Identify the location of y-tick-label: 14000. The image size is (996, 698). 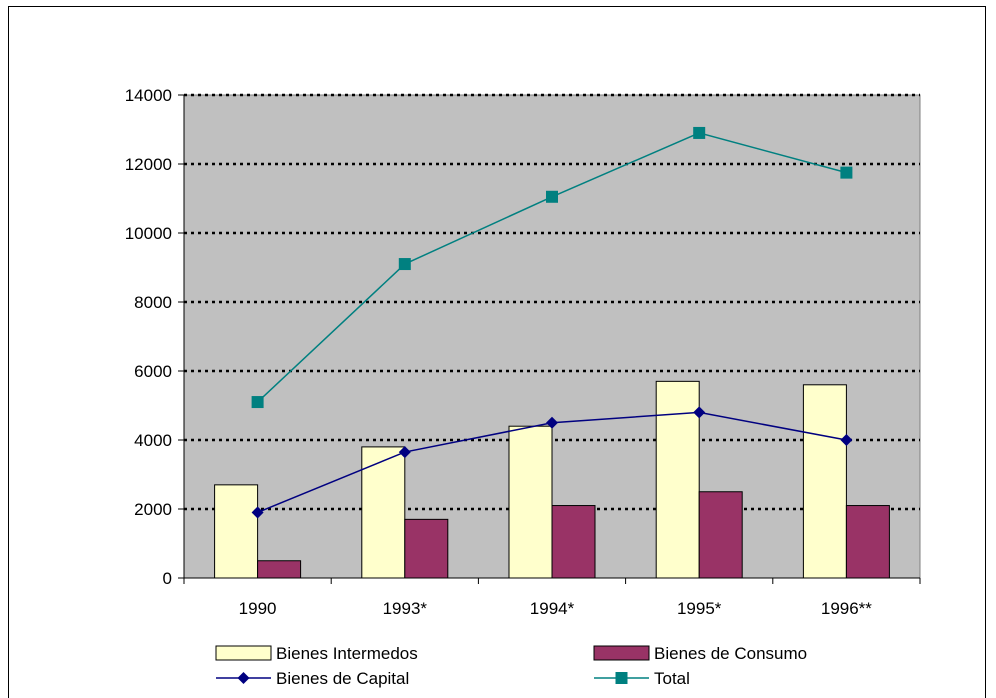
(148, 95).